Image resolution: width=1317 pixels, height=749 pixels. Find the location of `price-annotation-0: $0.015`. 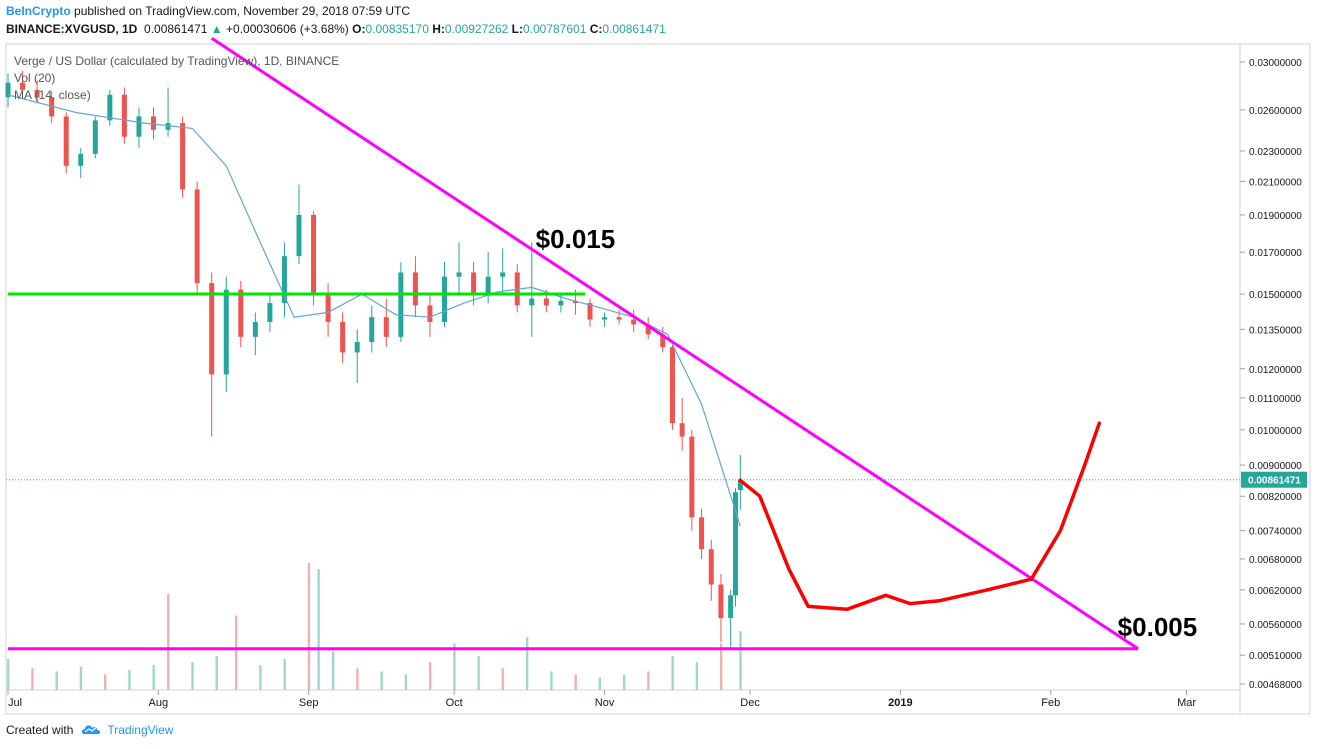

price-annotation-0: $0.015 is located at coordinates (576, 239).